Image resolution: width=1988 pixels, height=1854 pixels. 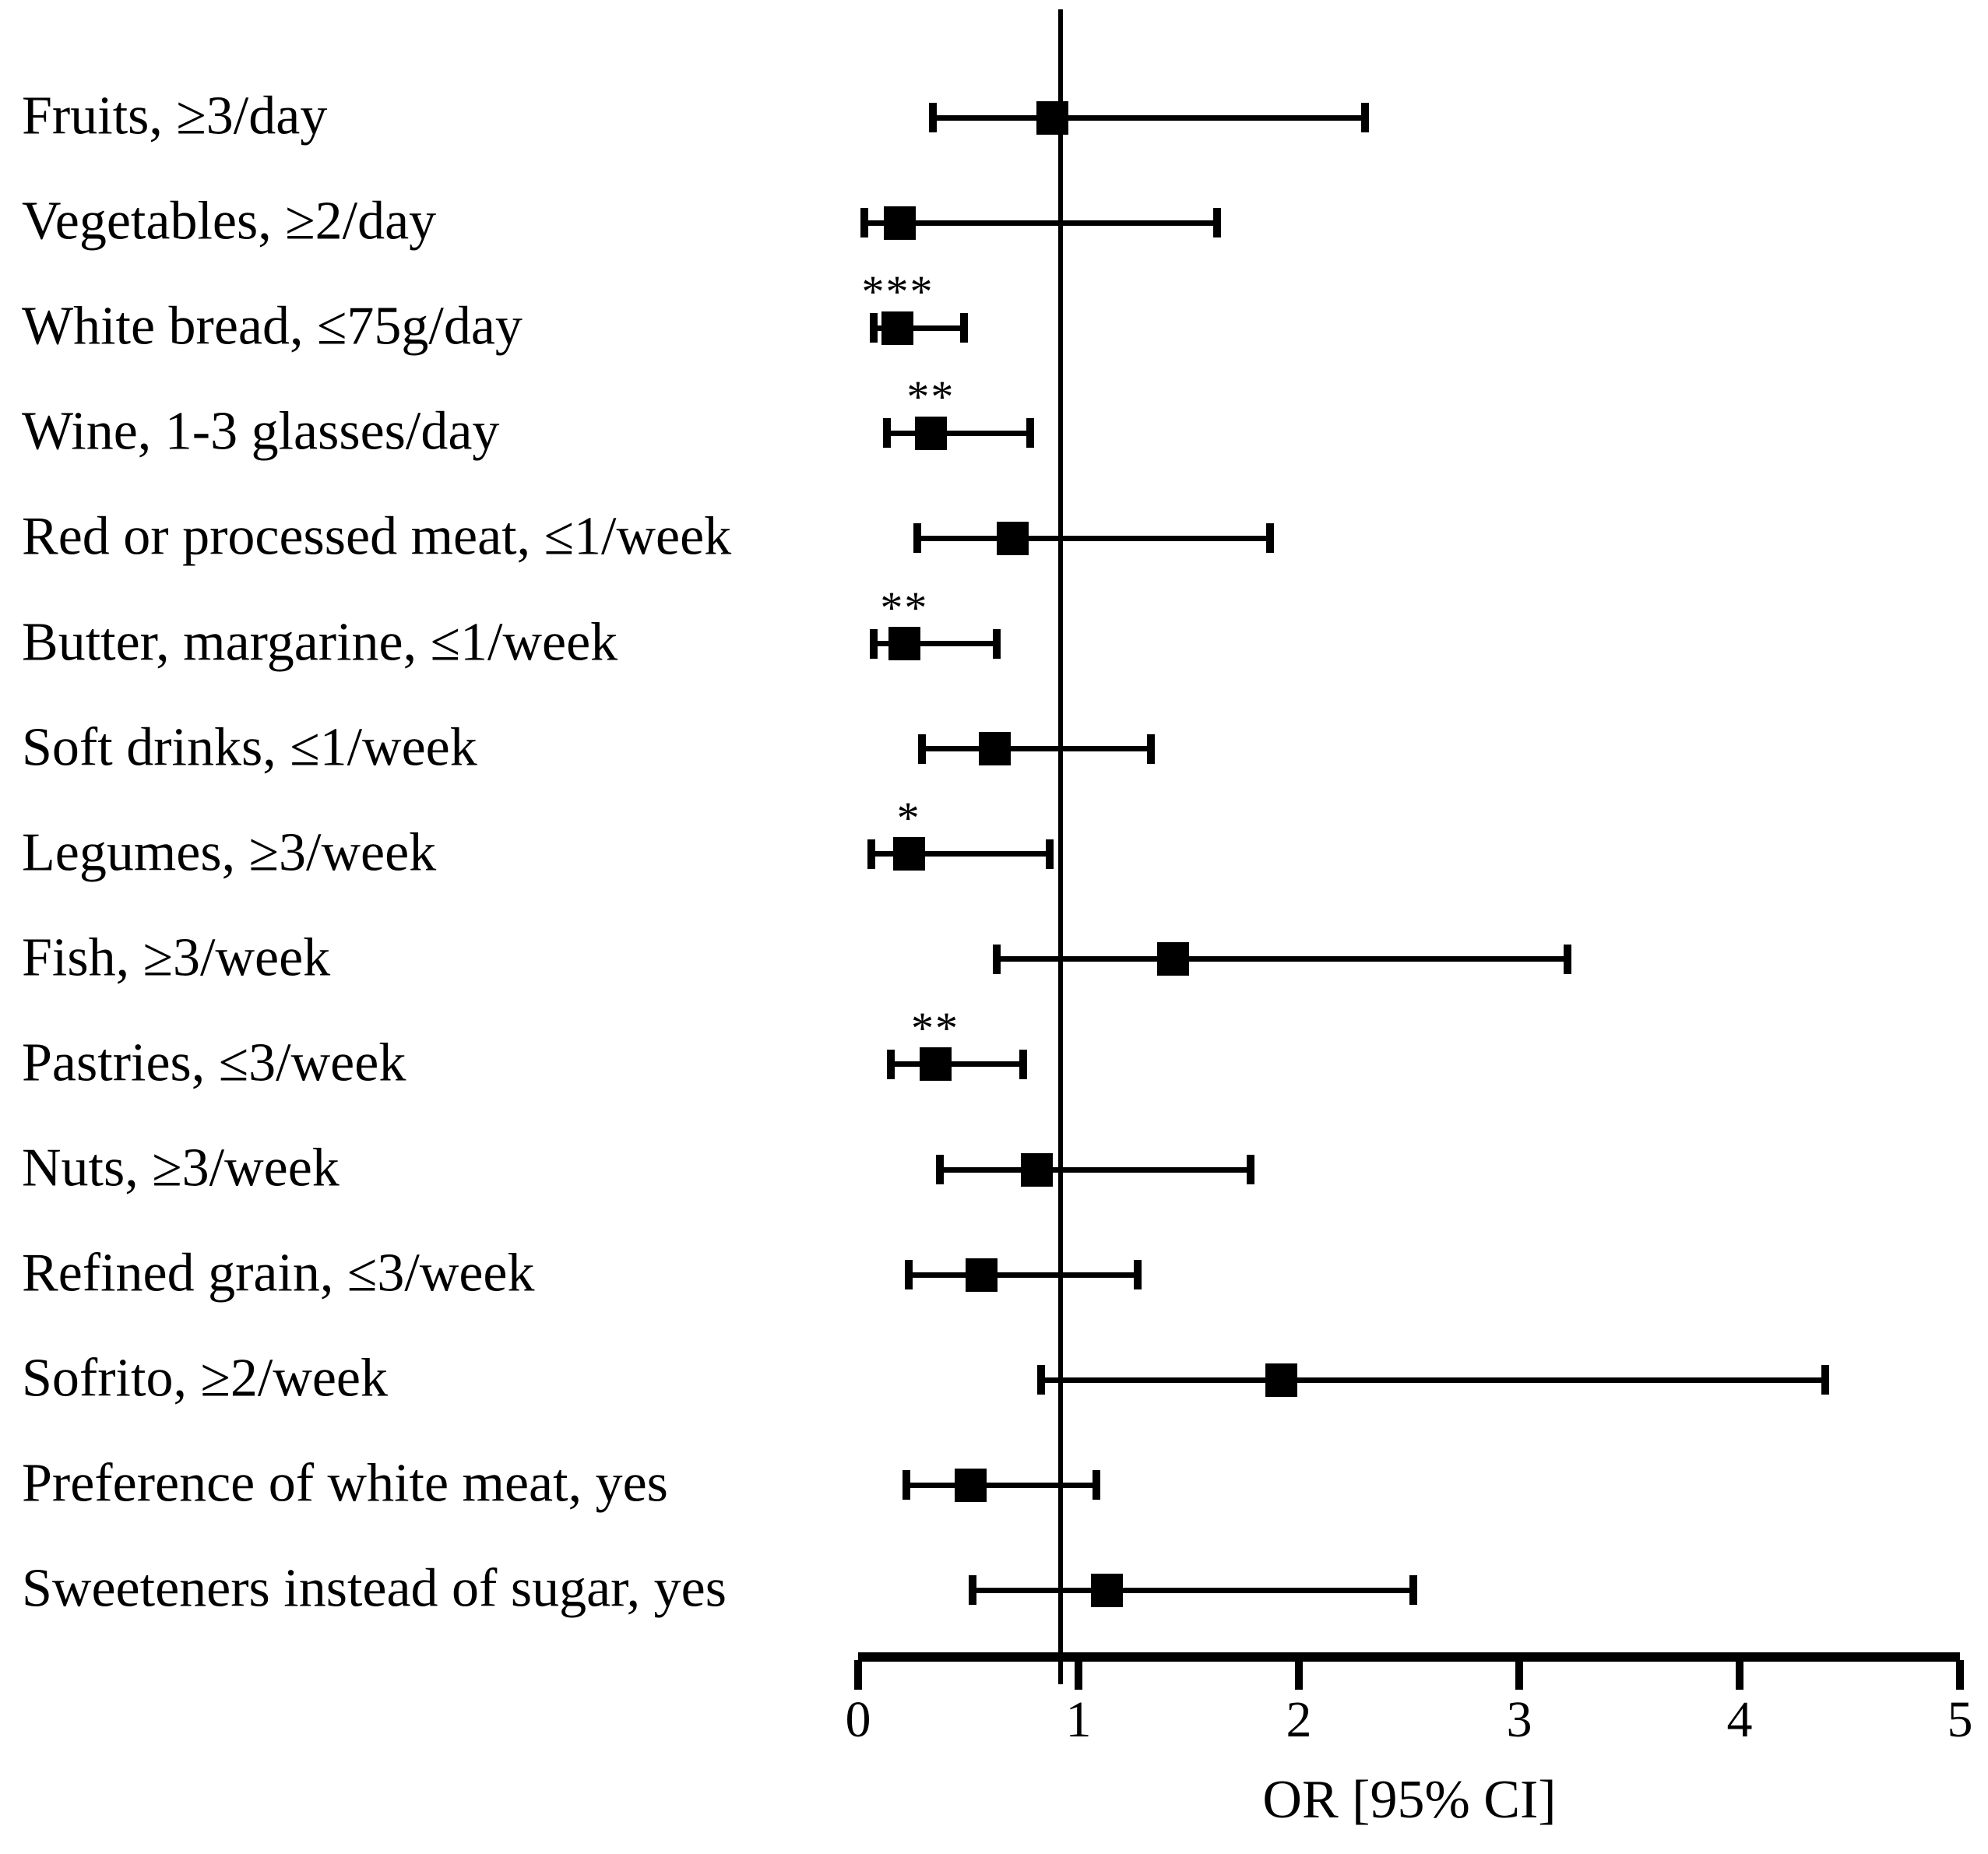 I want to click on row-label: Refined grain, ≤3/week, so click(x=278, y=1273).